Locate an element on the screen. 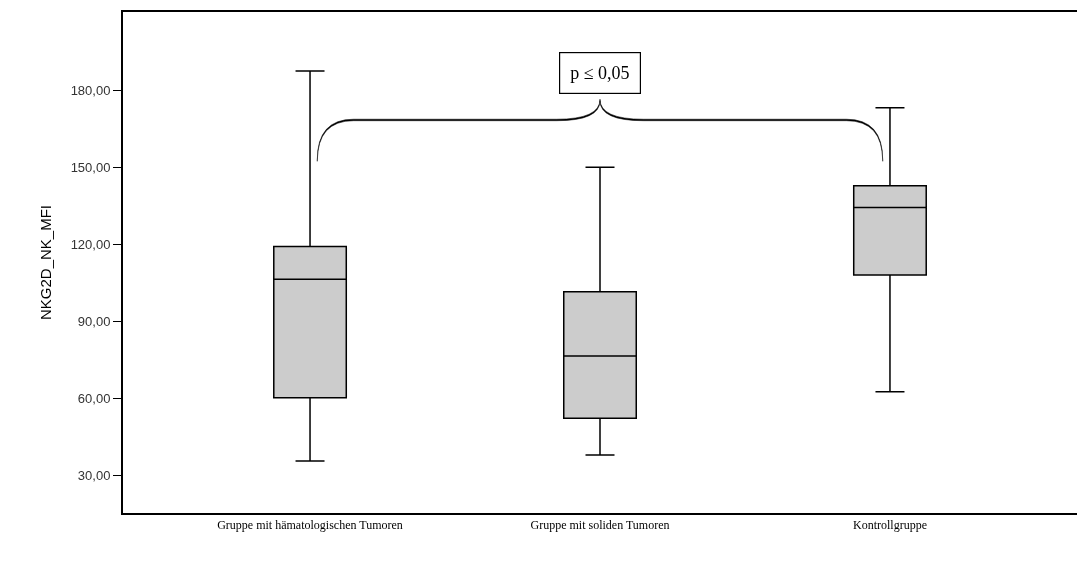 The image size is (1077, 579). y-tick-label: 60,00 is located at coordinates (94, 398).